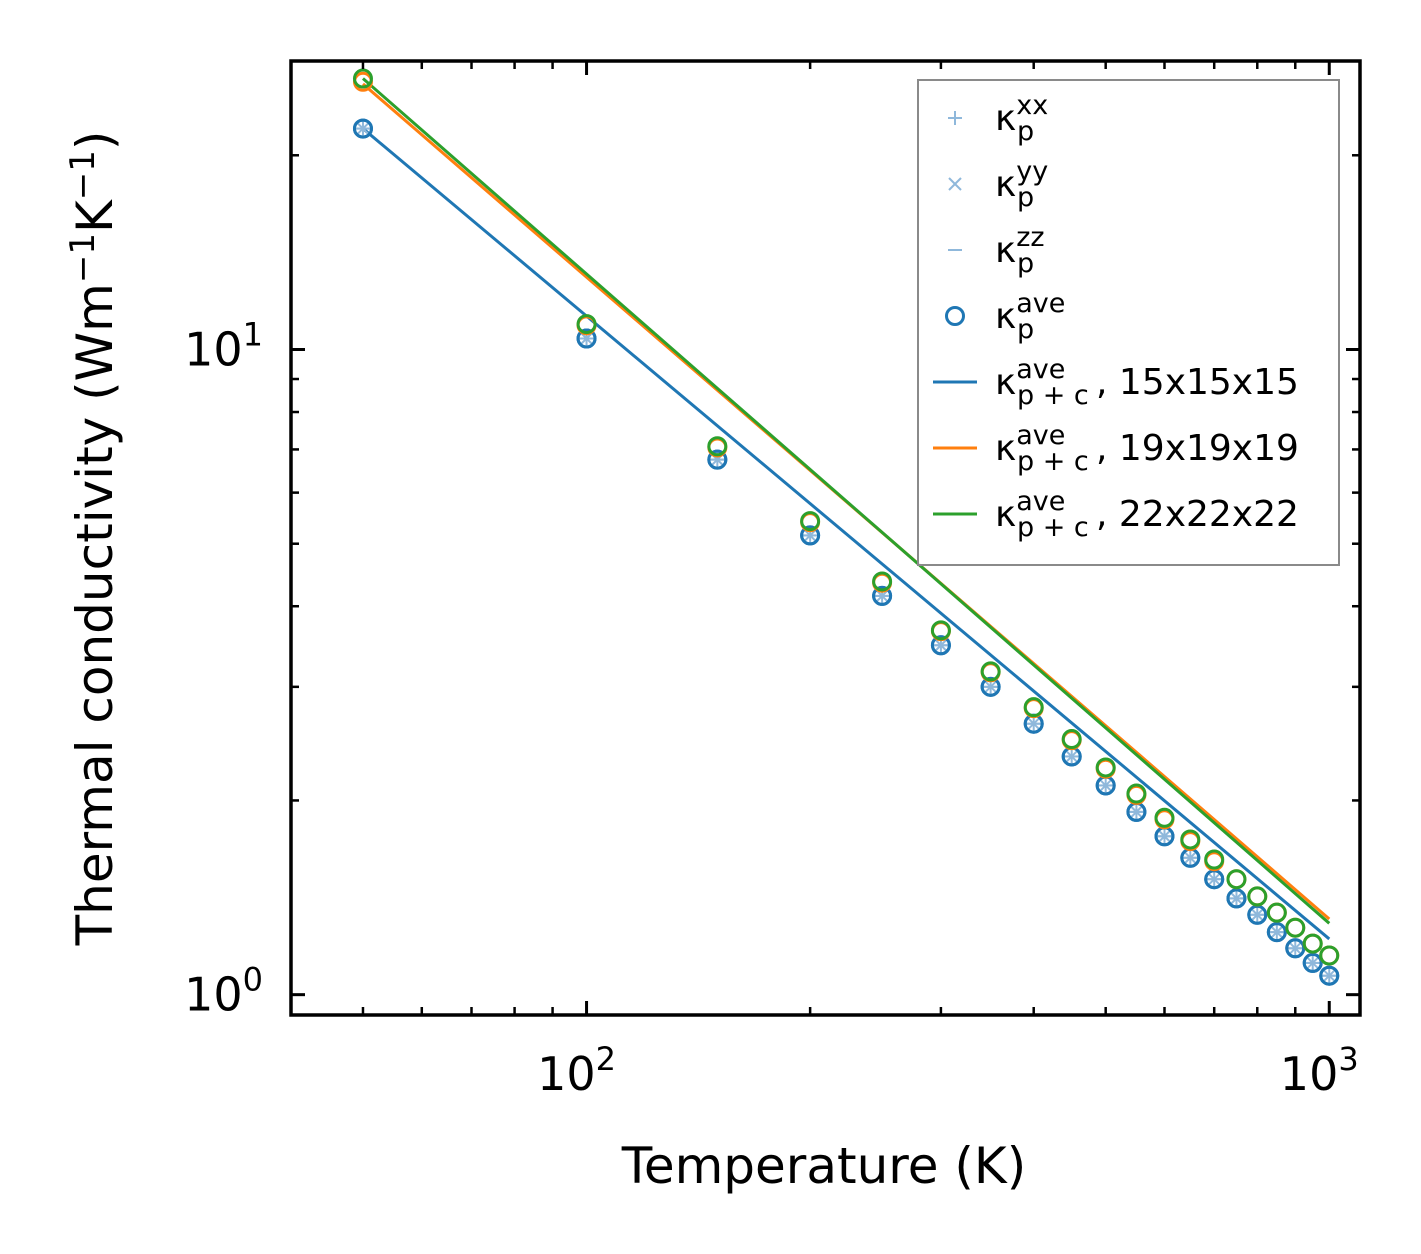 Image resolution: width=1421 pixels, height=1254 pixels. Describe the element at coordinates (1032, 105) in the screenshot. I see `legend-sup: xx` at that location.